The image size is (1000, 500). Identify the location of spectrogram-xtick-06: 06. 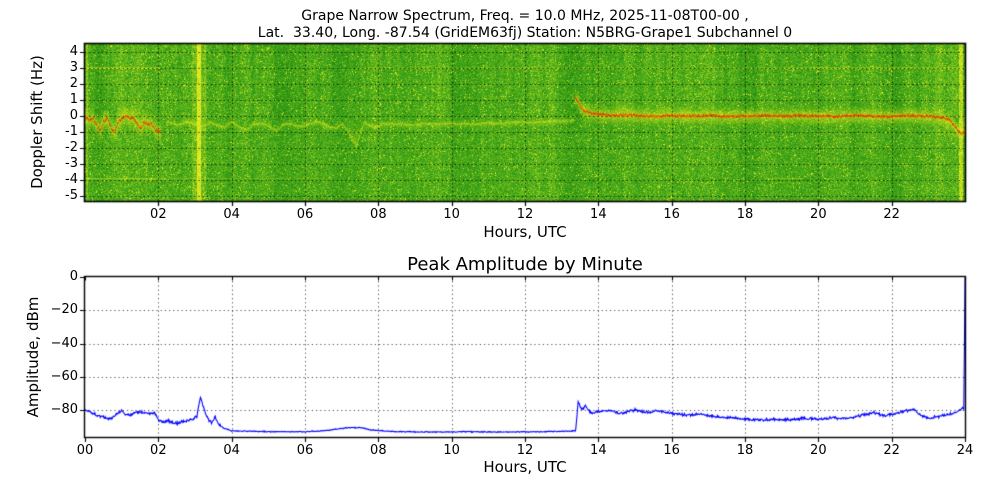
(305, 214).